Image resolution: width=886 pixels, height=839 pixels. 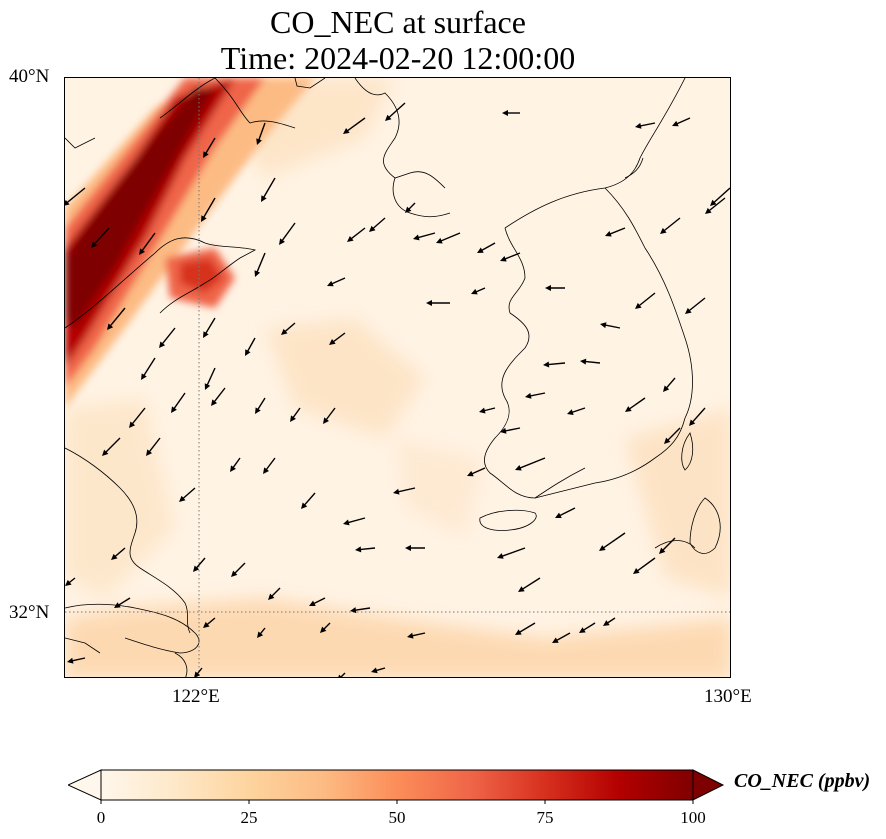 What do you see at coordinates (397, 817) in the screenshot?
I see `colorbar-tick-label: 50` at bounding box center [397, 817].